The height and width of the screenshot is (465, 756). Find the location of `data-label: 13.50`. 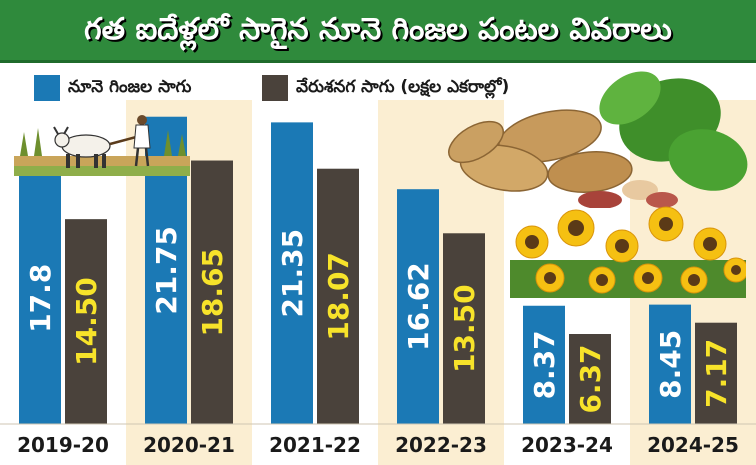

data-label: 13.50 is located at coordinates (464, 328).